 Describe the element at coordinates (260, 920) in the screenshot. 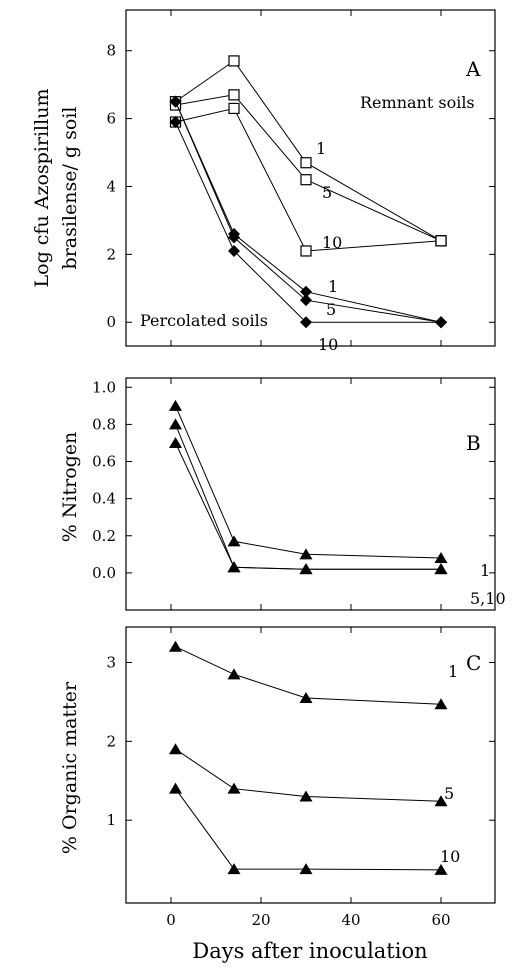

I see `x-tick-label: 20` at that location.